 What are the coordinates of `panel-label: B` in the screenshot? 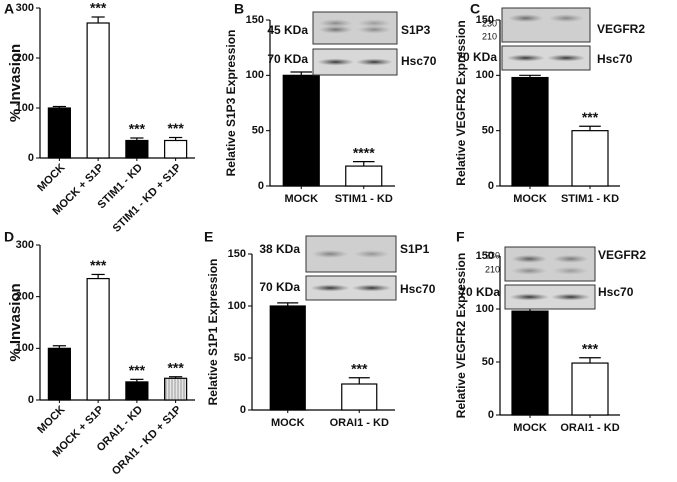 It's located at (239, 9).